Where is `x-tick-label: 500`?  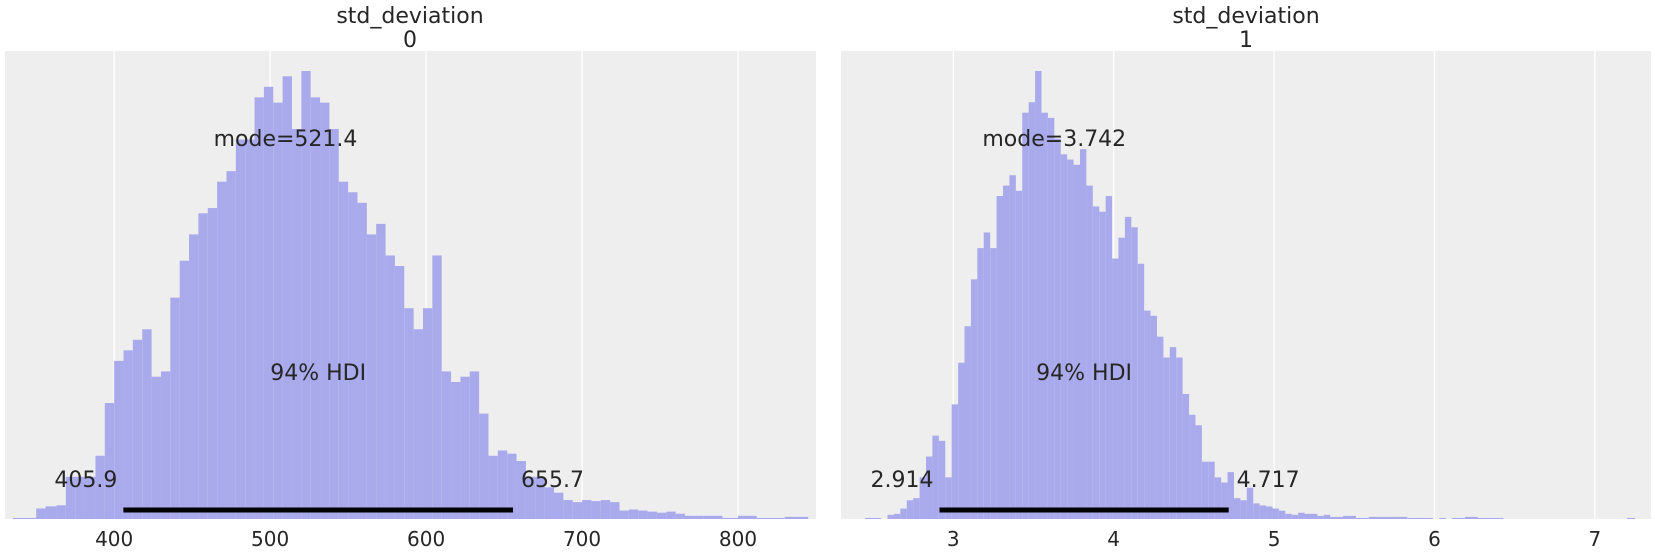 x-tick-label: 500 is located at coordinates (270, 539).